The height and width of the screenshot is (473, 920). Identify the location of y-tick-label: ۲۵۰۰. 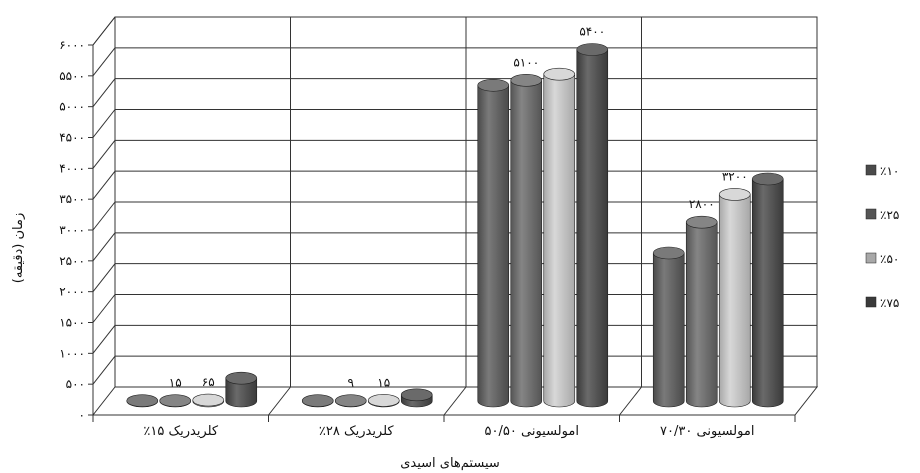
(72, 261).